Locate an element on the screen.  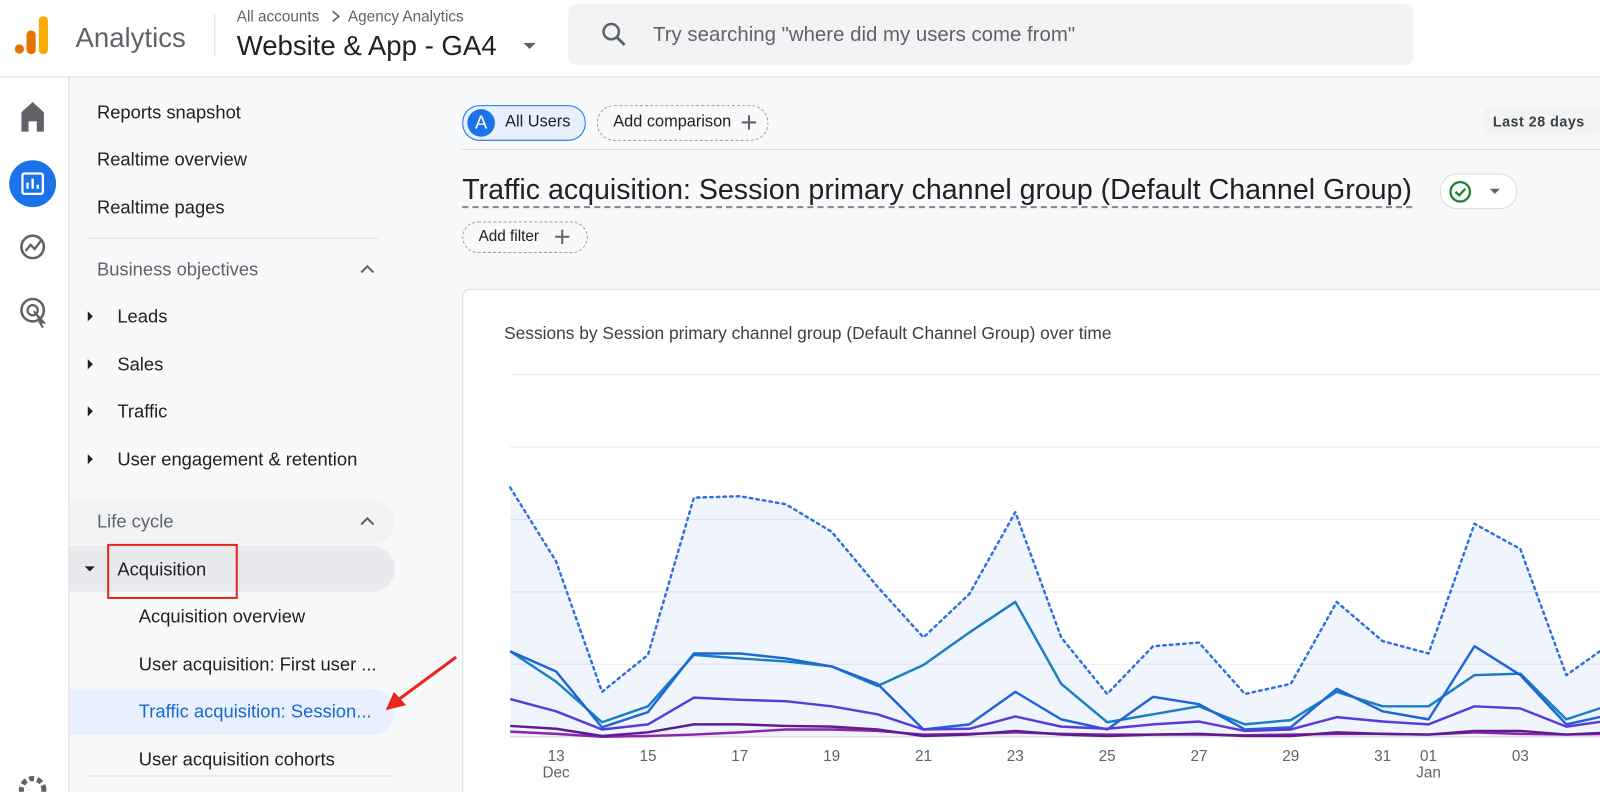
x-tick-sublabel: Jan is located at coordinates (1428, 773).